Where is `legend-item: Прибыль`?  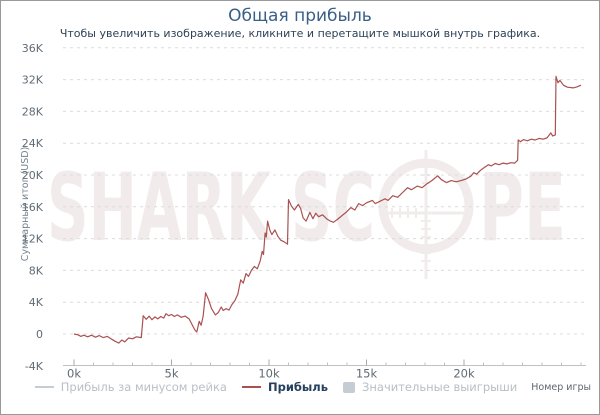 legend-item: Прибыль is located at coordinates (285, 387).